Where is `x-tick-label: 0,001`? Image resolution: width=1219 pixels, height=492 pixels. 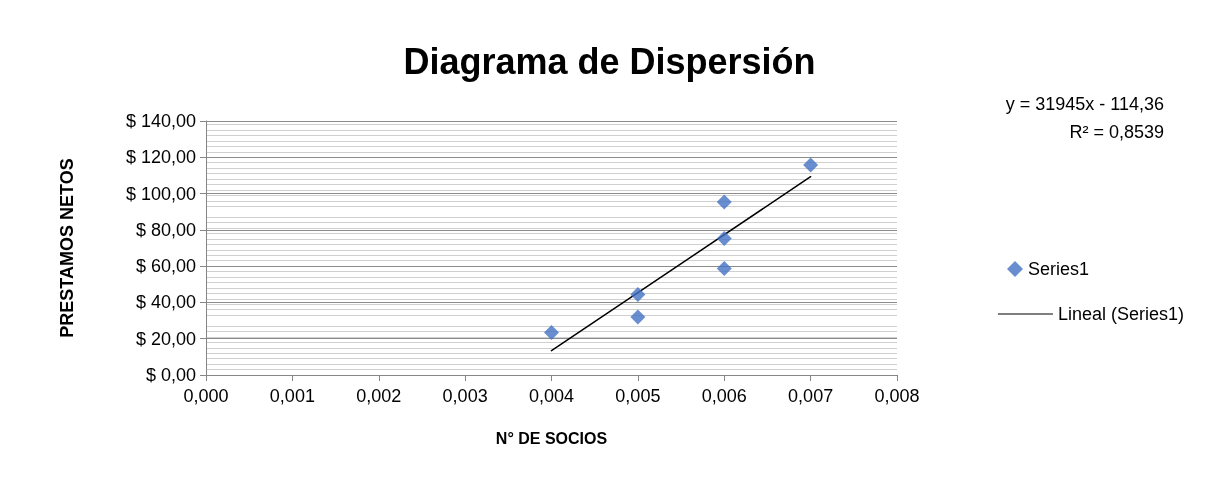
x-tick-label: 0,001 is located at coordinates (292, 396).